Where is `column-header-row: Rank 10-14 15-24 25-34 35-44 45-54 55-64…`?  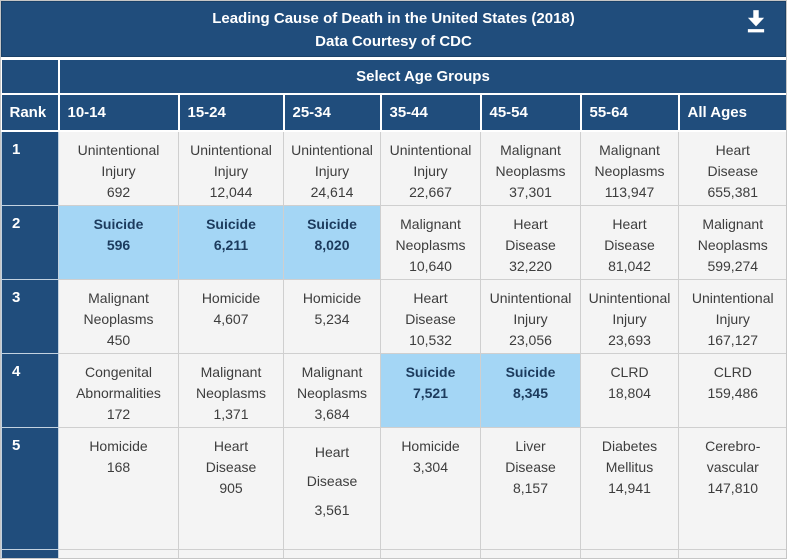 column-header-row: Rank 10-14 15-24 25-34 35-44 45-54 55-64… is located at coordinates (393, 112).